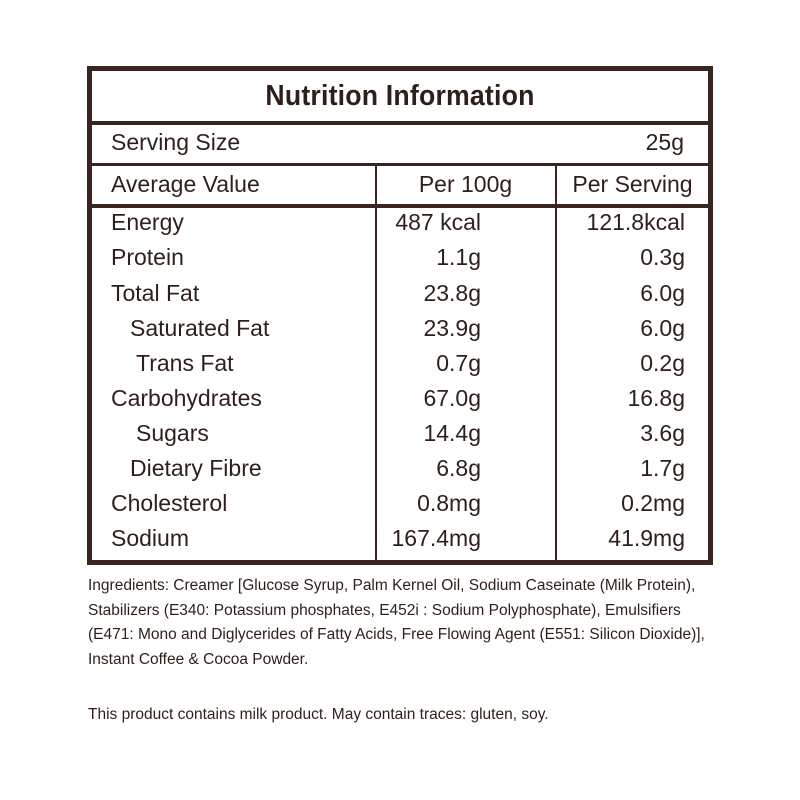 This screenshot has width=800, height=800. I want to click on nutrient-per-serving: 16.8g, so click(656, 398).